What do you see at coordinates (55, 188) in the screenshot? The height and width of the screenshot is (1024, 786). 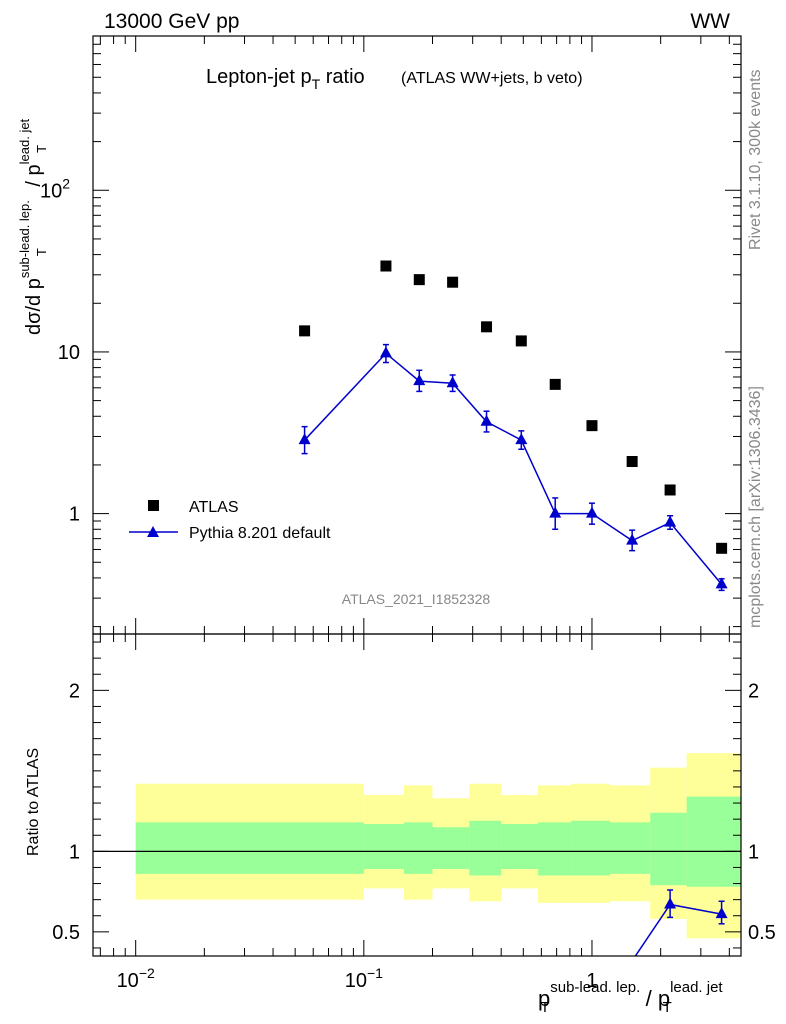 I see `y-tick-label-main: 102` at bounding box center [55, 188].